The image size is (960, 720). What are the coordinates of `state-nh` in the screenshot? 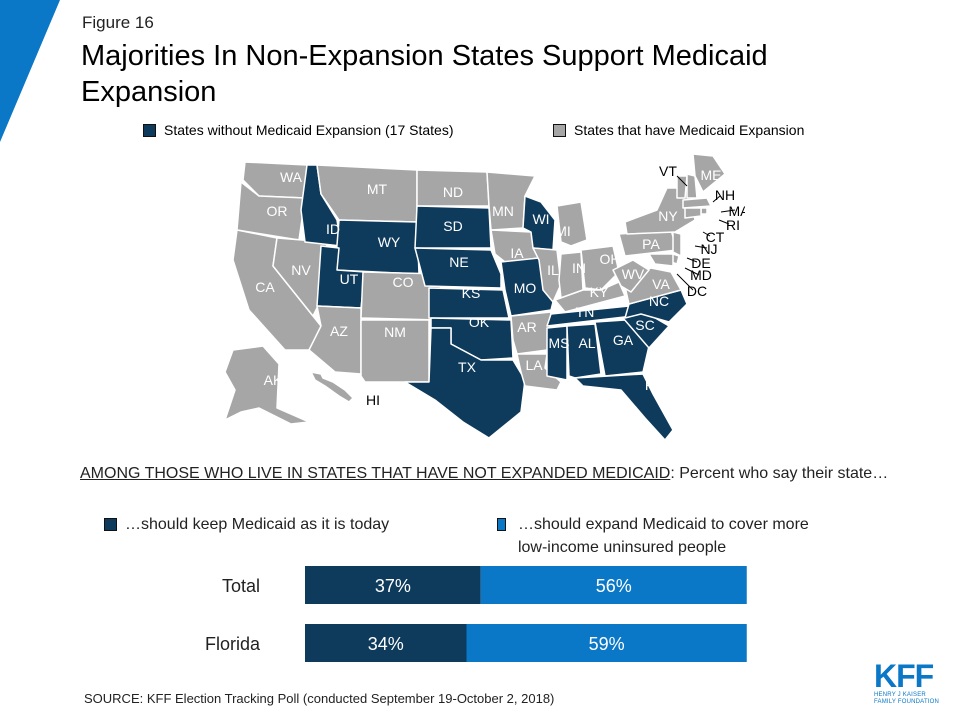 It's located at (692, 186).